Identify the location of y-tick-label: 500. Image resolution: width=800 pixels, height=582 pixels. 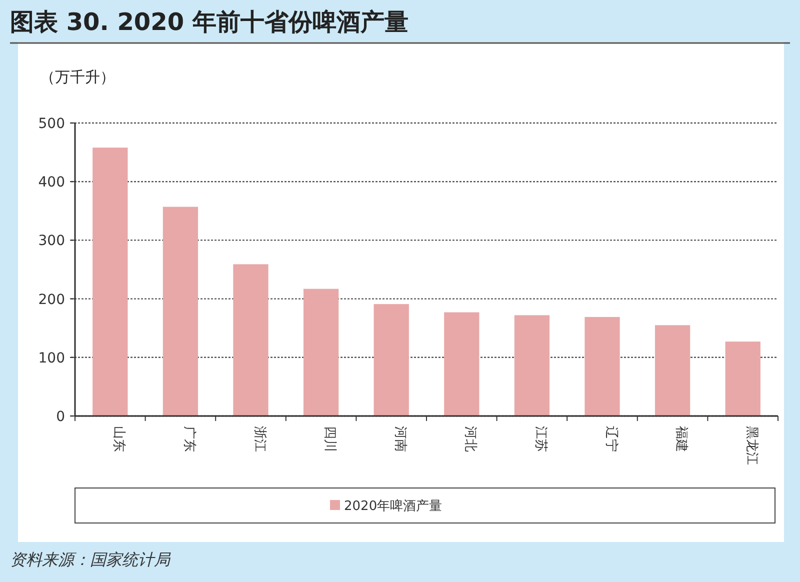
(51, 124).